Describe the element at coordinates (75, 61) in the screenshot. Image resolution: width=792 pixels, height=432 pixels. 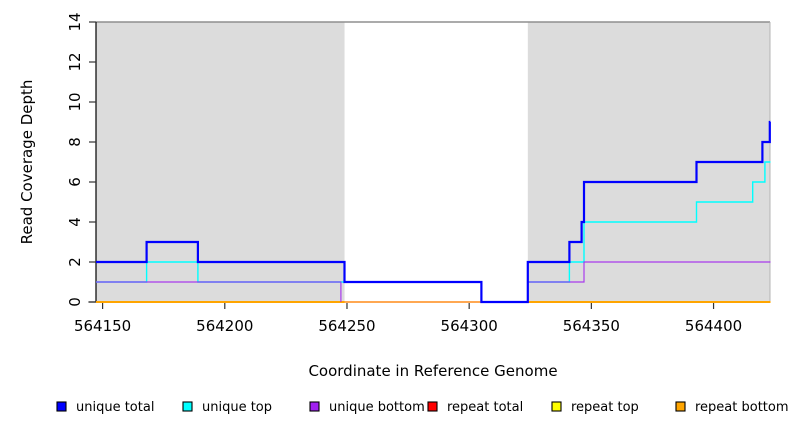
I see `y-tick-label: 12` at that location.